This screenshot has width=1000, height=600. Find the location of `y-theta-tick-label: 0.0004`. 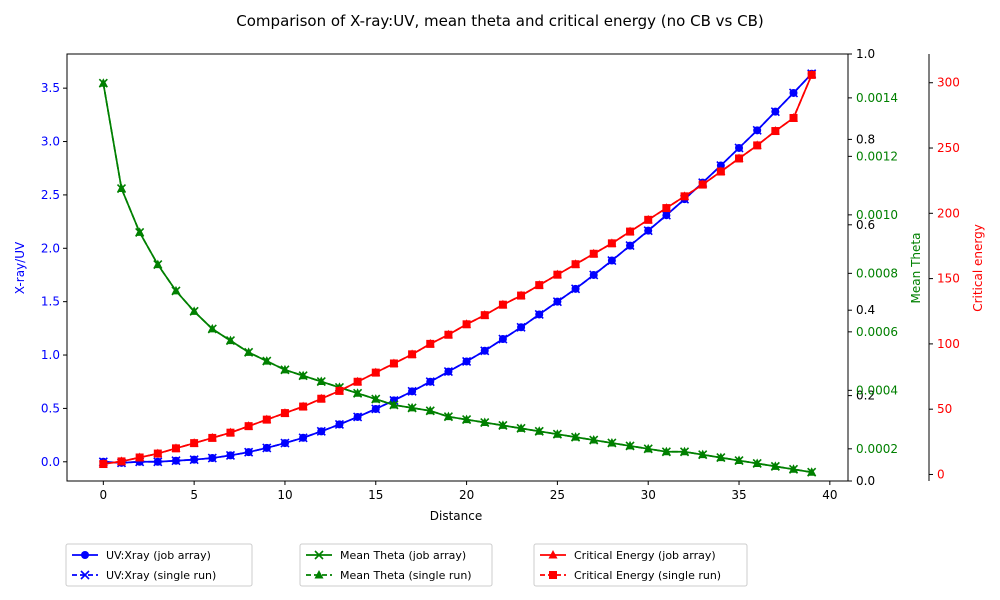

y-theta-tick-label: 0.0004 is located at coordinates (877, 390).